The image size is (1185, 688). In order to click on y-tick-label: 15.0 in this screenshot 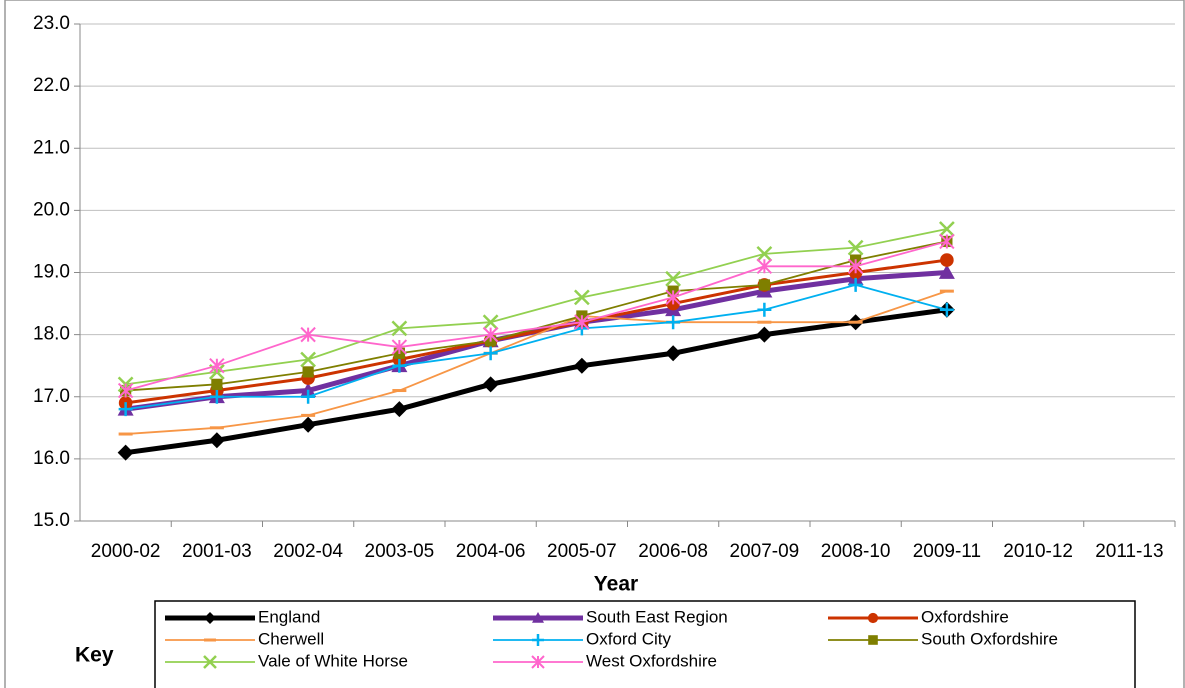, I will do `click(51, 520)`.